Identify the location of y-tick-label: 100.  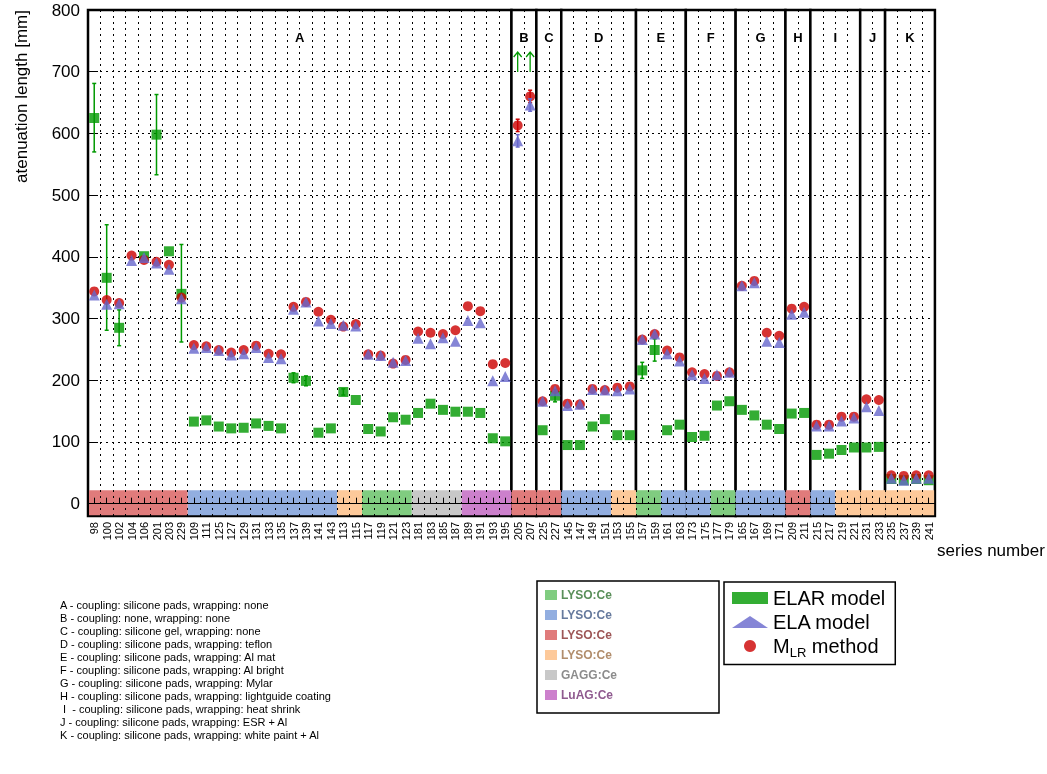
(65, 442).